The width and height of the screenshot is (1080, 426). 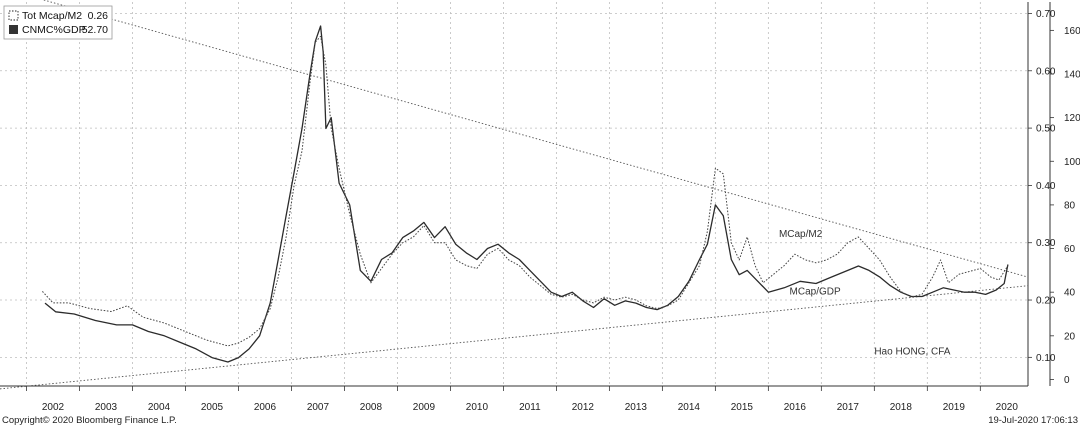 What do you see at coordinates (795, 407) in the screenshot?
I see `x-tick-label: 2016` at bounding box center [795, 407].